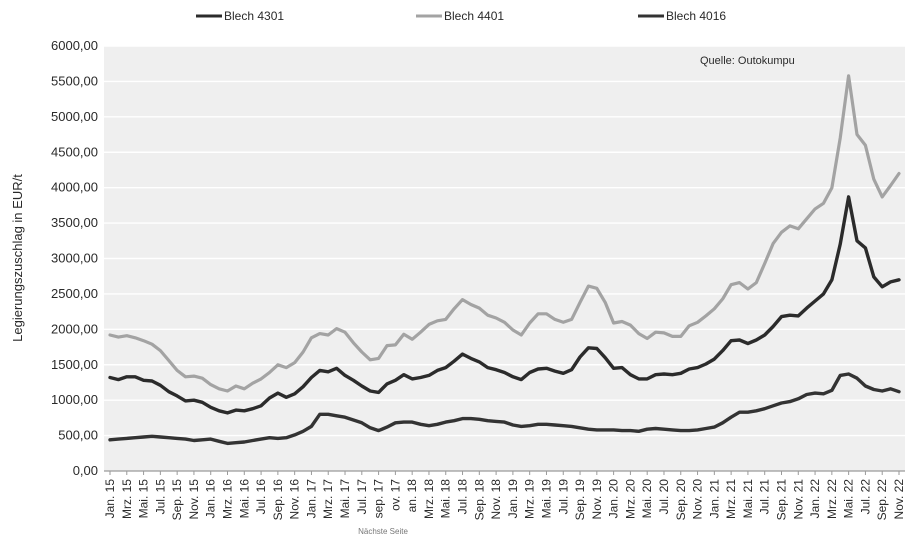  What do you see at coordinates (160, 497) in the screenshot?
I see `x-tick-label: Jul. 15` at bounding box center [160, 497].